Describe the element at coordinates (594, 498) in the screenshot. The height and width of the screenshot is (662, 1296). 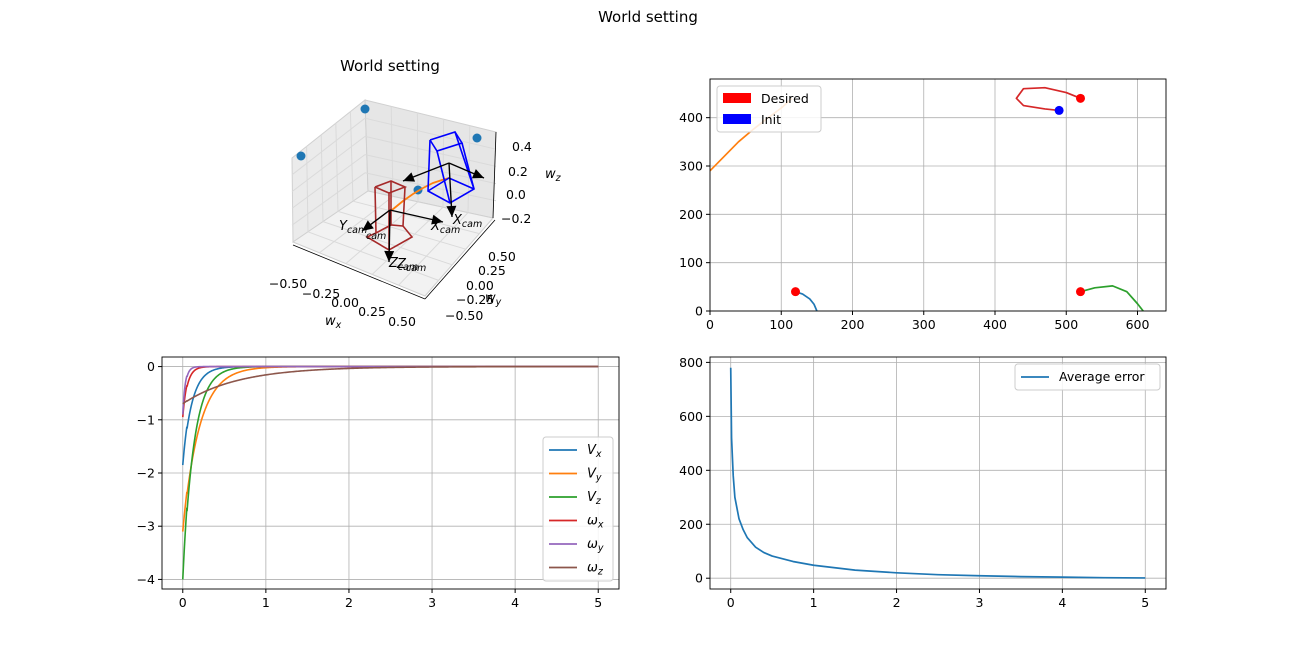
I see `legend-label-2: Vz` at that location.